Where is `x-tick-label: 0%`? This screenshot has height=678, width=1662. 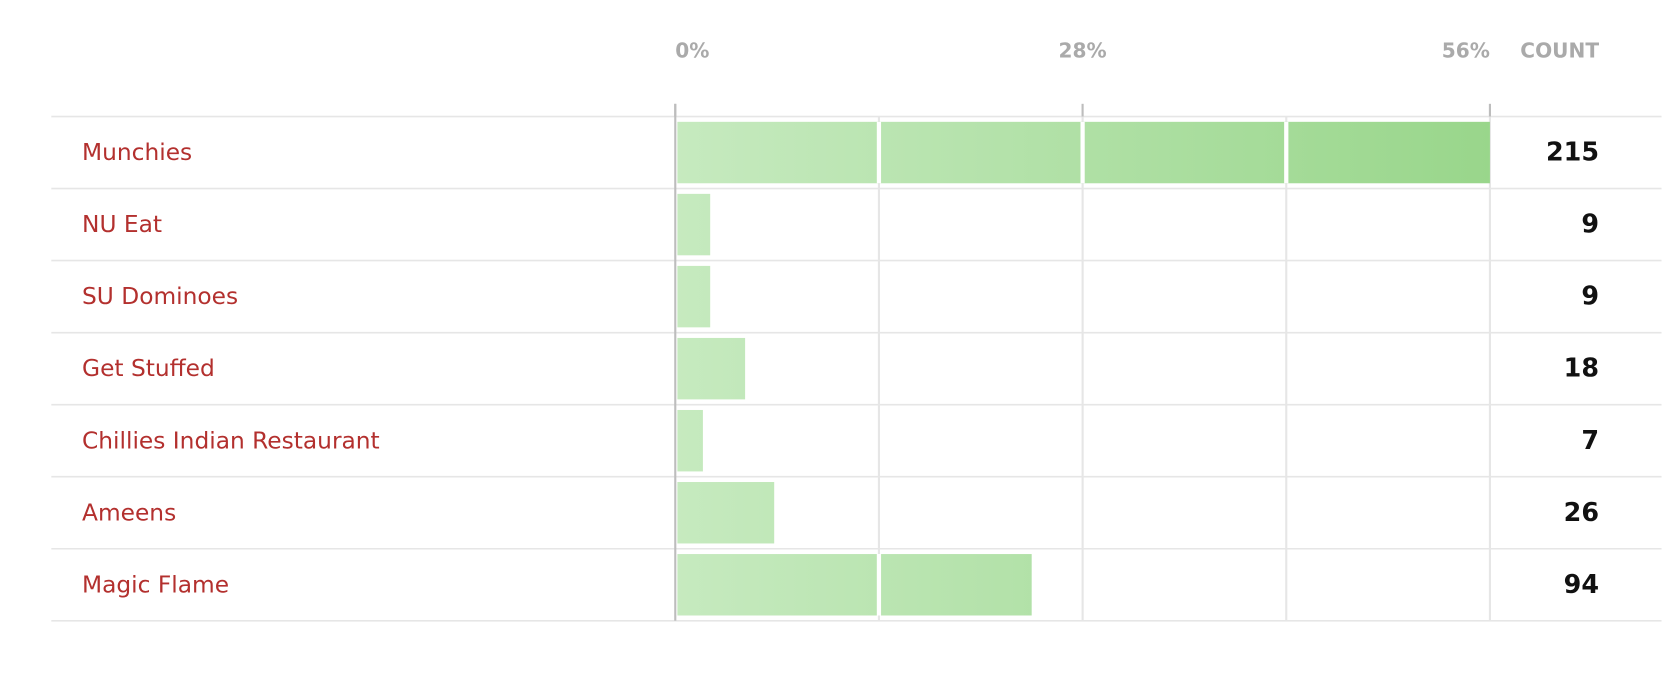
x-tick-label: 0% is located at coordinates (692, 50).